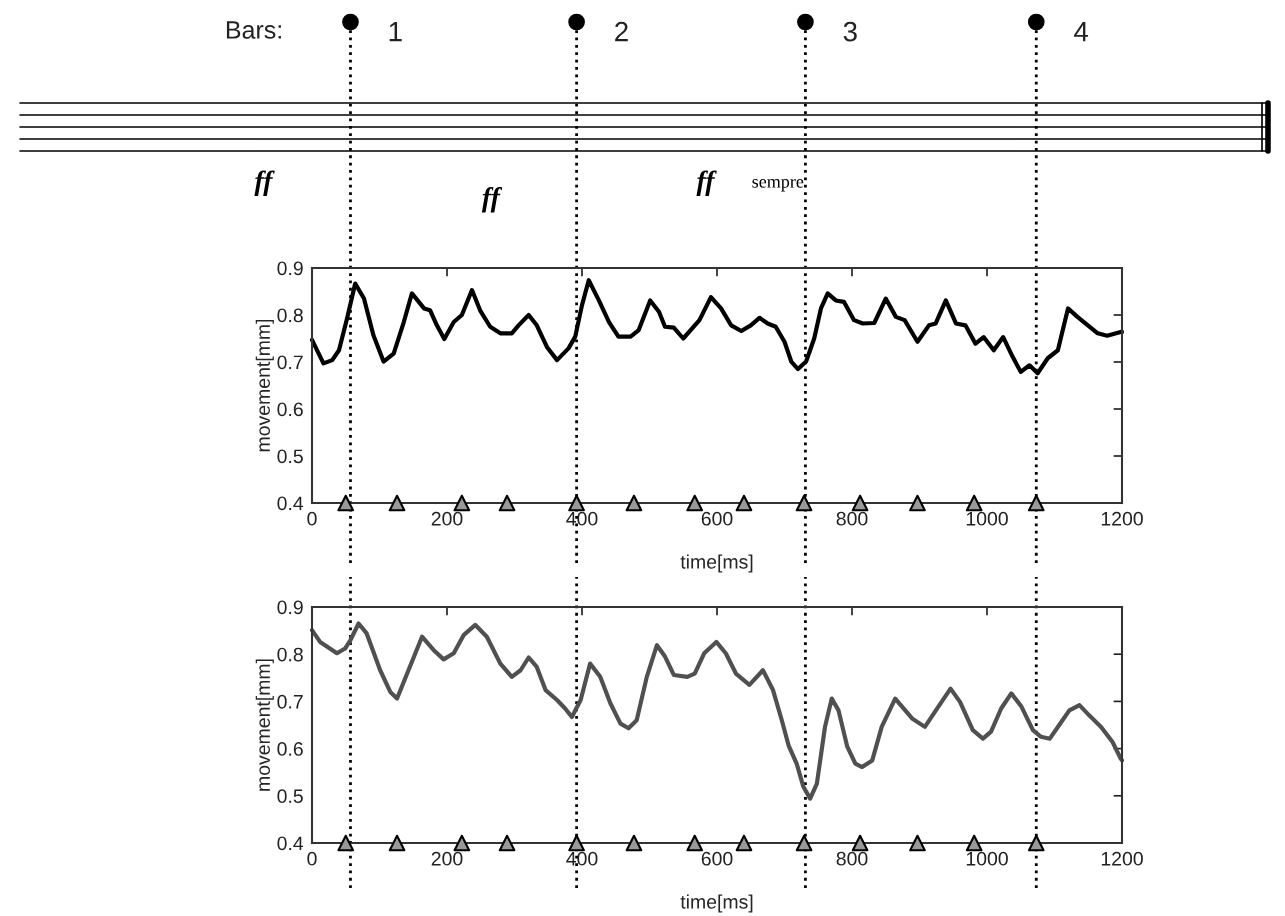  I want to click on text: sempre, so click(778, 185).